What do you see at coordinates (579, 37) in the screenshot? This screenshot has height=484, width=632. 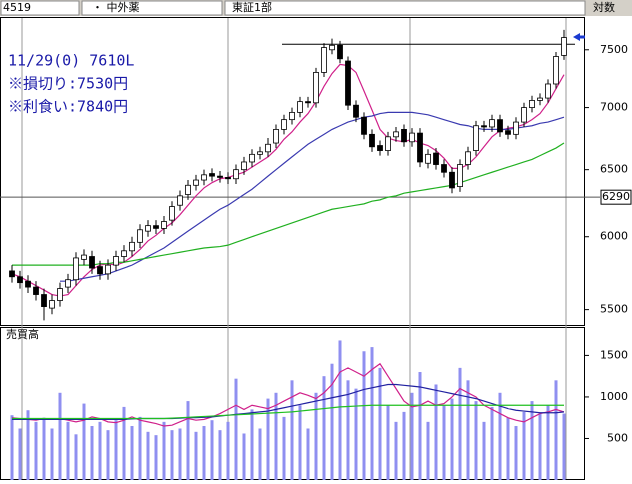 I see `price-arrow` at bounding box center [579, 37].